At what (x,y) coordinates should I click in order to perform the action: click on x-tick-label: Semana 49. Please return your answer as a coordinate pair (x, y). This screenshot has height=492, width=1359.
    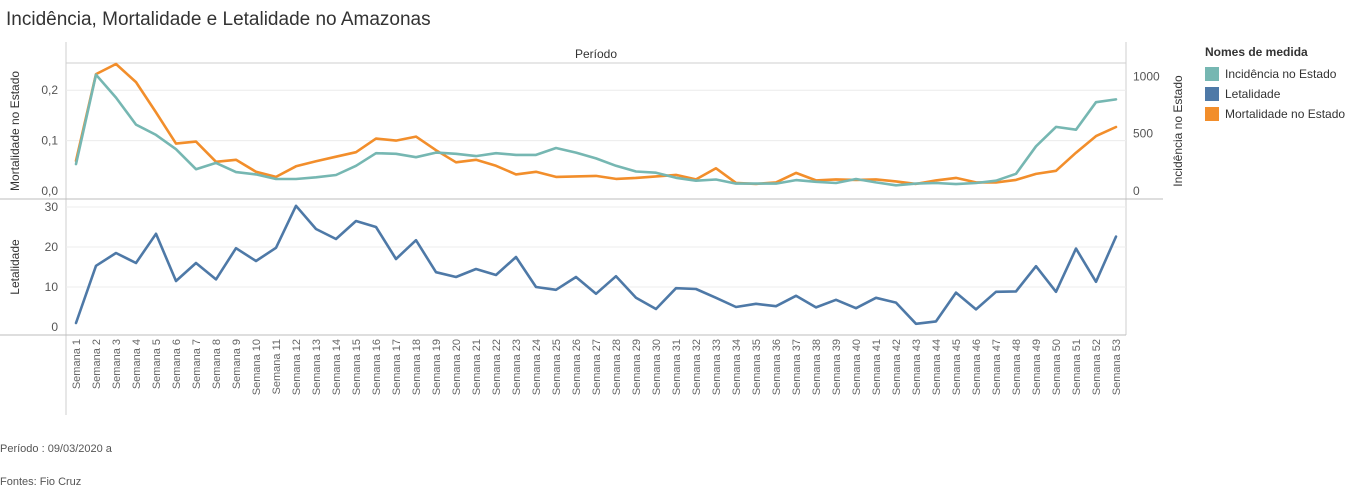
    Looking at the image, I should click on (1037, 367).